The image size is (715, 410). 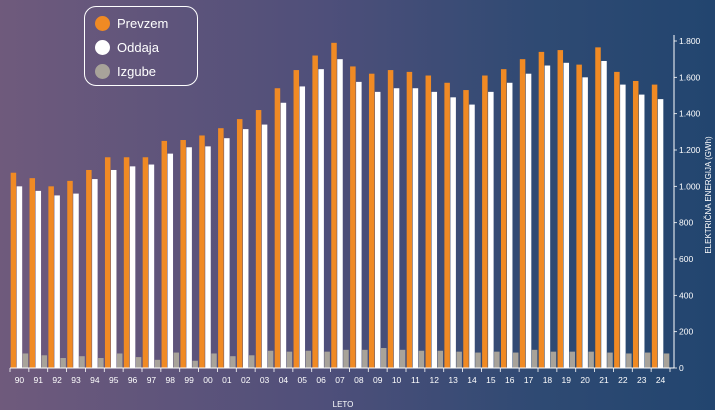 What do you see at coordinates (146, 47) in the screenshot?
I see `legend-item-oddaja: Oddaja` at bounding box center [146, 47].